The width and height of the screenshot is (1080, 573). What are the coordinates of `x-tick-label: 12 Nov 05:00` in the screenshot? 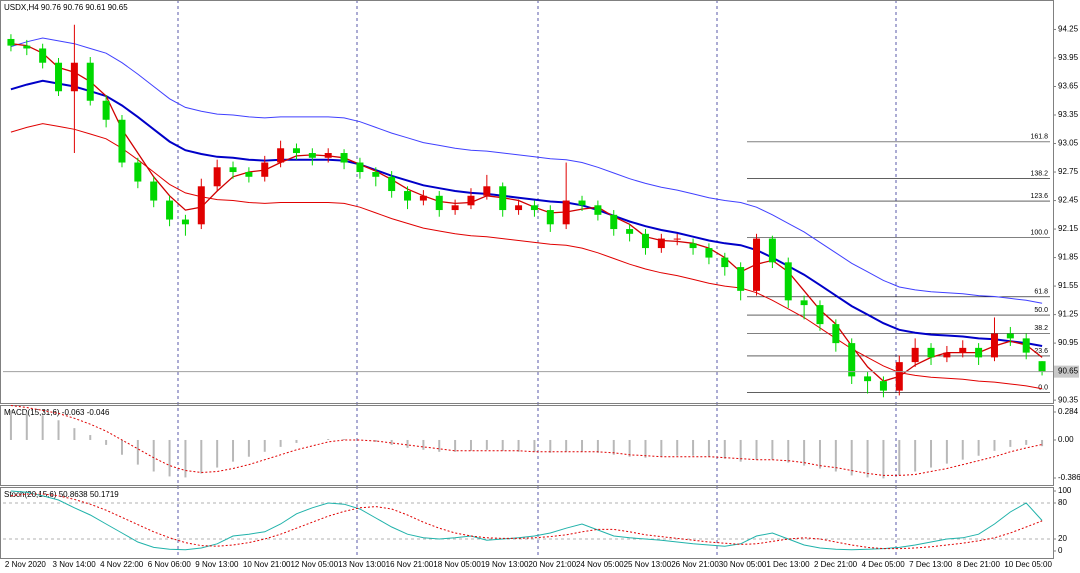 It's located at (314, 564).